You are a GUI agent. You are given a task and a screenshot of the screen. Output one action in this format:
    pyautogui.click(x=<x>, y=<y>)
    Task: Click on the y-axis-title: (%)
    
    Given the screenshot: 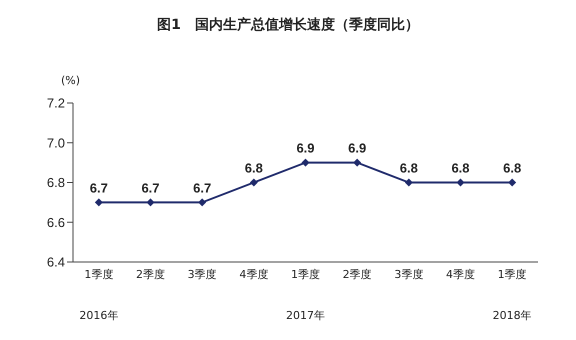 What is the action you would take?
    pyautogui.click(x=70, y=80)
    